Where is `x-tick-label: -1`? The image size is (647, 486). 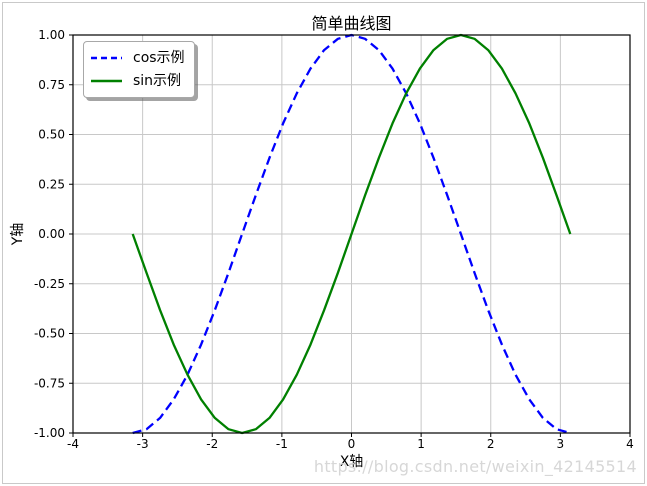
x-tick-label: -1 is located at coordinates (282, 444).